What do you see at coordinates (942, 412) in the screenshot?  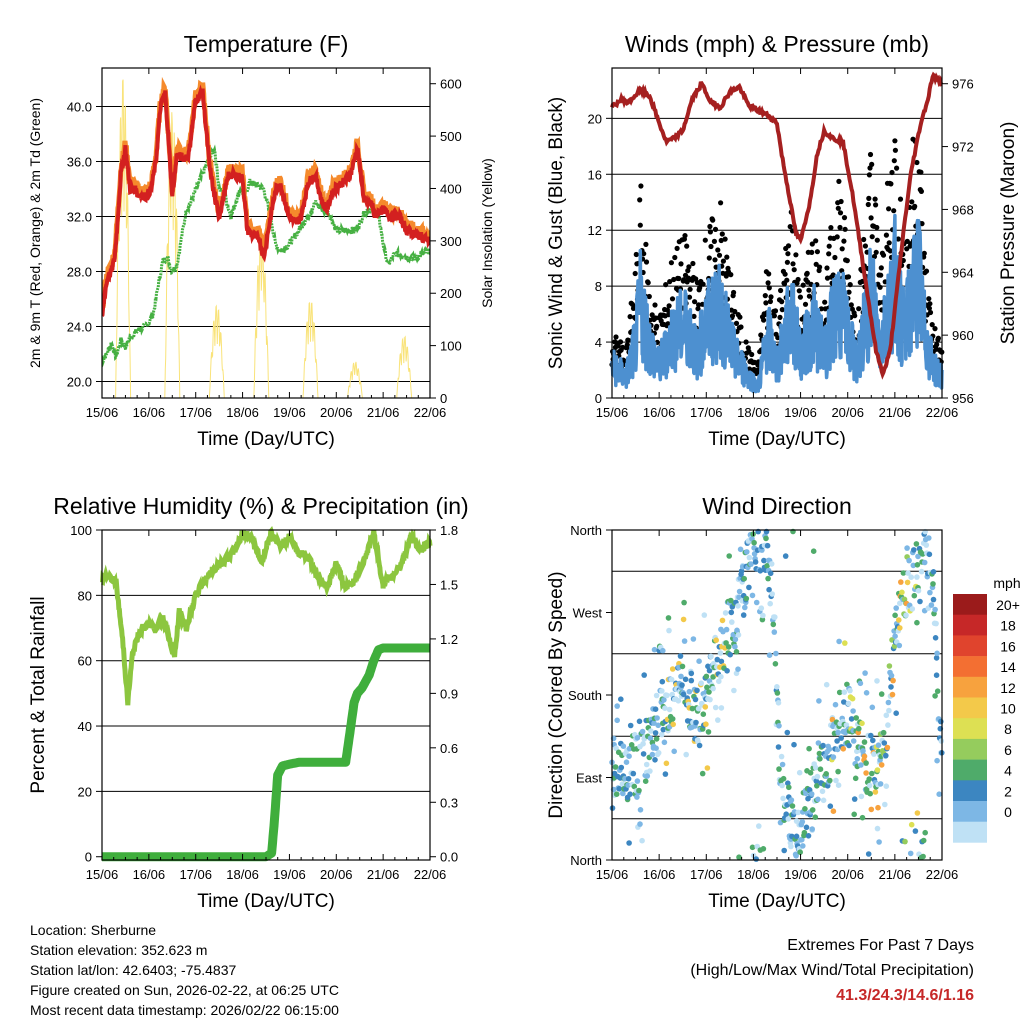 I see `x-tick-label: 22/06` at bounding box center [942, 412].